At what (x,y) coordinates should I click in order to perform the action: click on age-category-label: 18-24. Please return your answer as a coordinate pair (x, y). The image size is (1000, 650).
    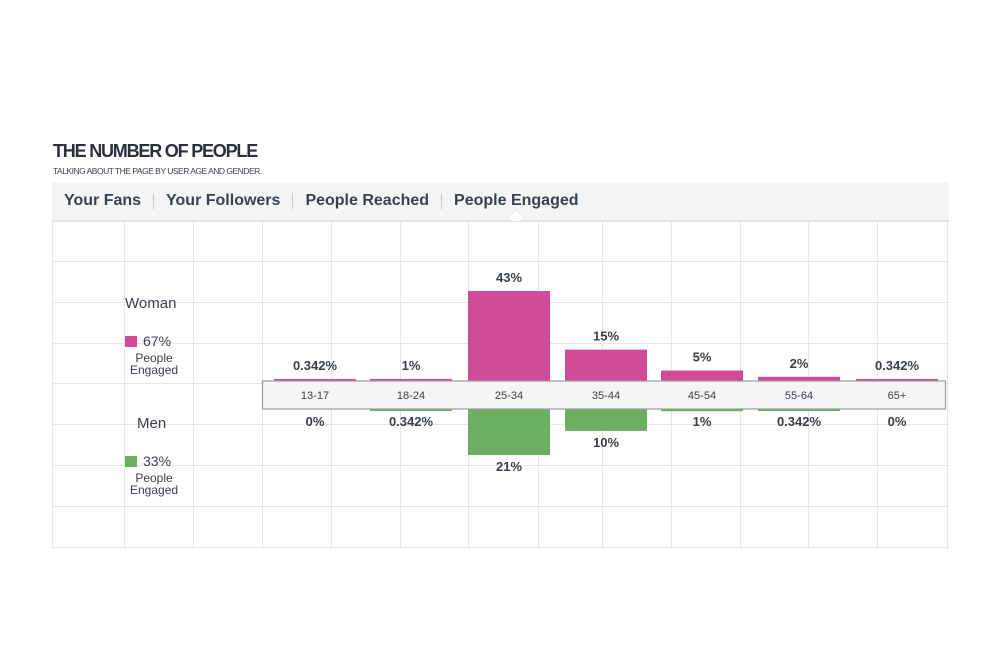
    Looking at the image, I should click on (411, 396).